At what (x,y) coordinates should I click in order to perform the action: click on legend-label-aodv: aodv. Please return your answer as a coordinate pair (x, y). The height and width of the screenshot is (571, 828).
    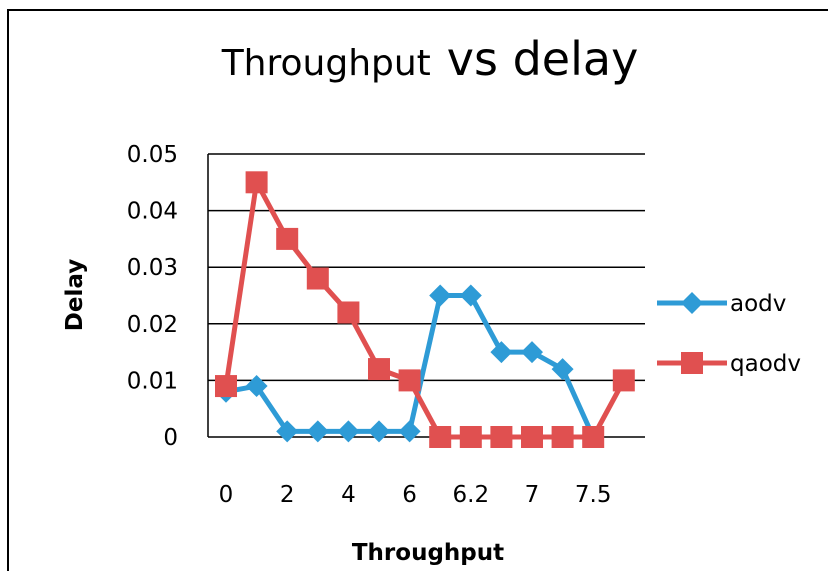
    Looking at the image, I should click on (758, 304).